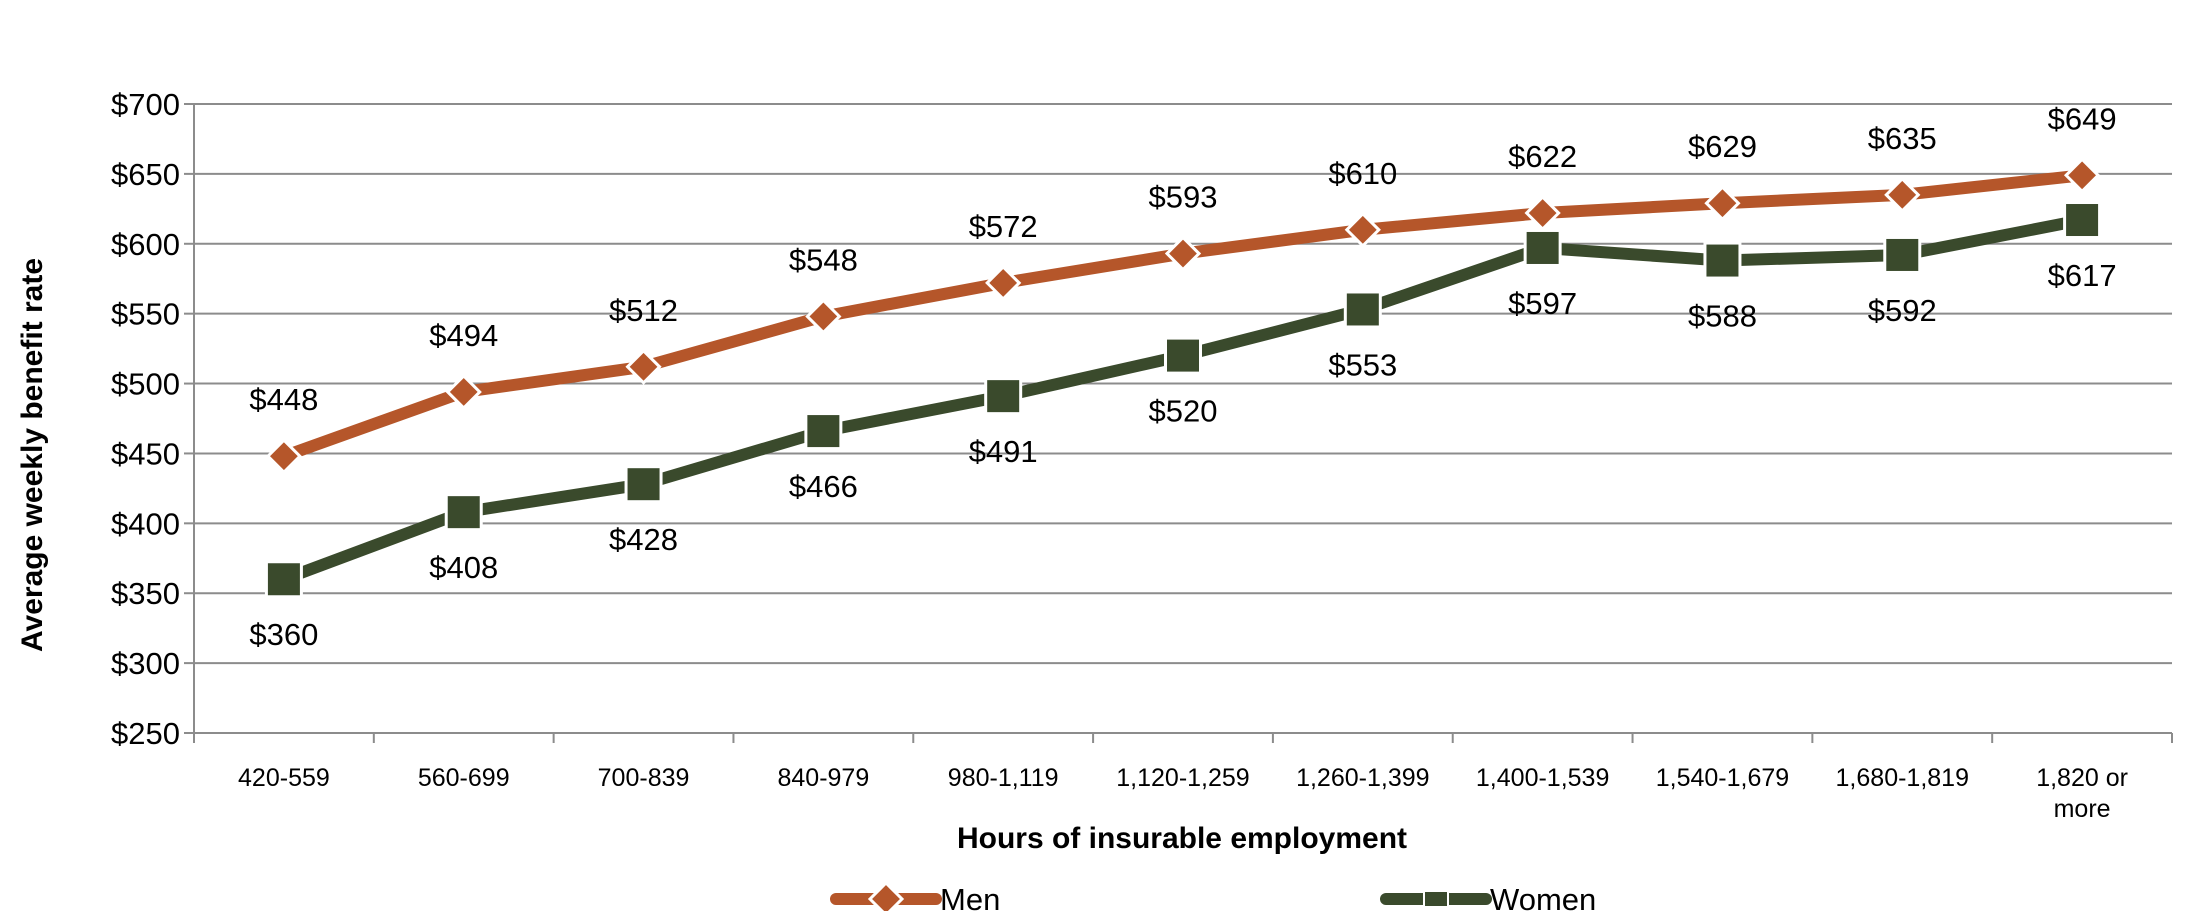  What do you see at coordinates (1213, 895) in the screenshot?
I see `legend: Men Women` at bounding box center [1213, 895].